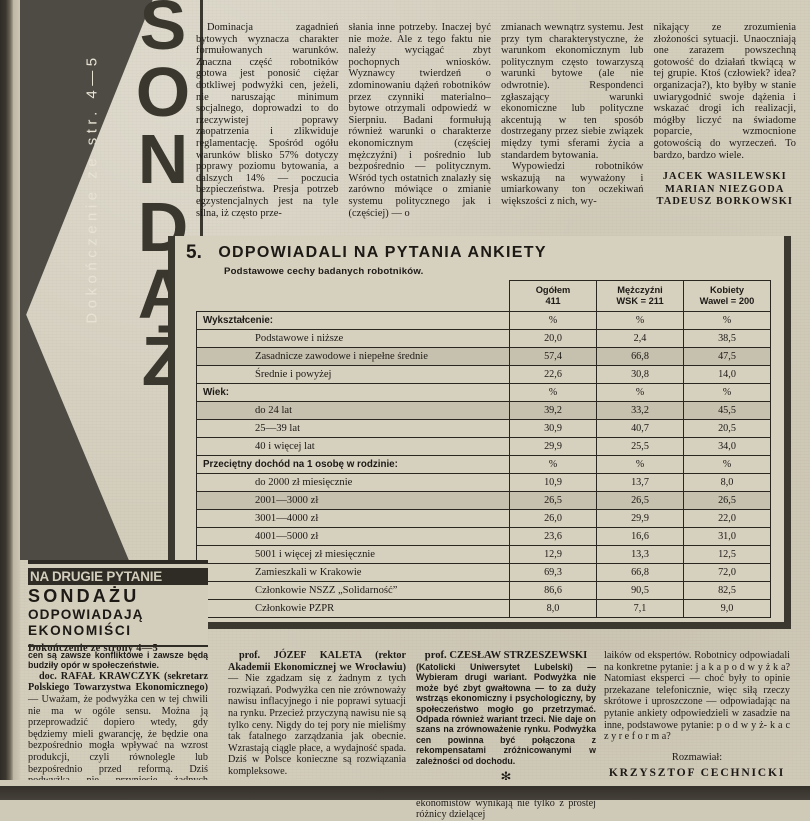 The image size is (810, 821). What do you see at coordinates (727, 410) in the screenshot?
I see `table-cell-value: 45,5` at bounding box center [727, 410].